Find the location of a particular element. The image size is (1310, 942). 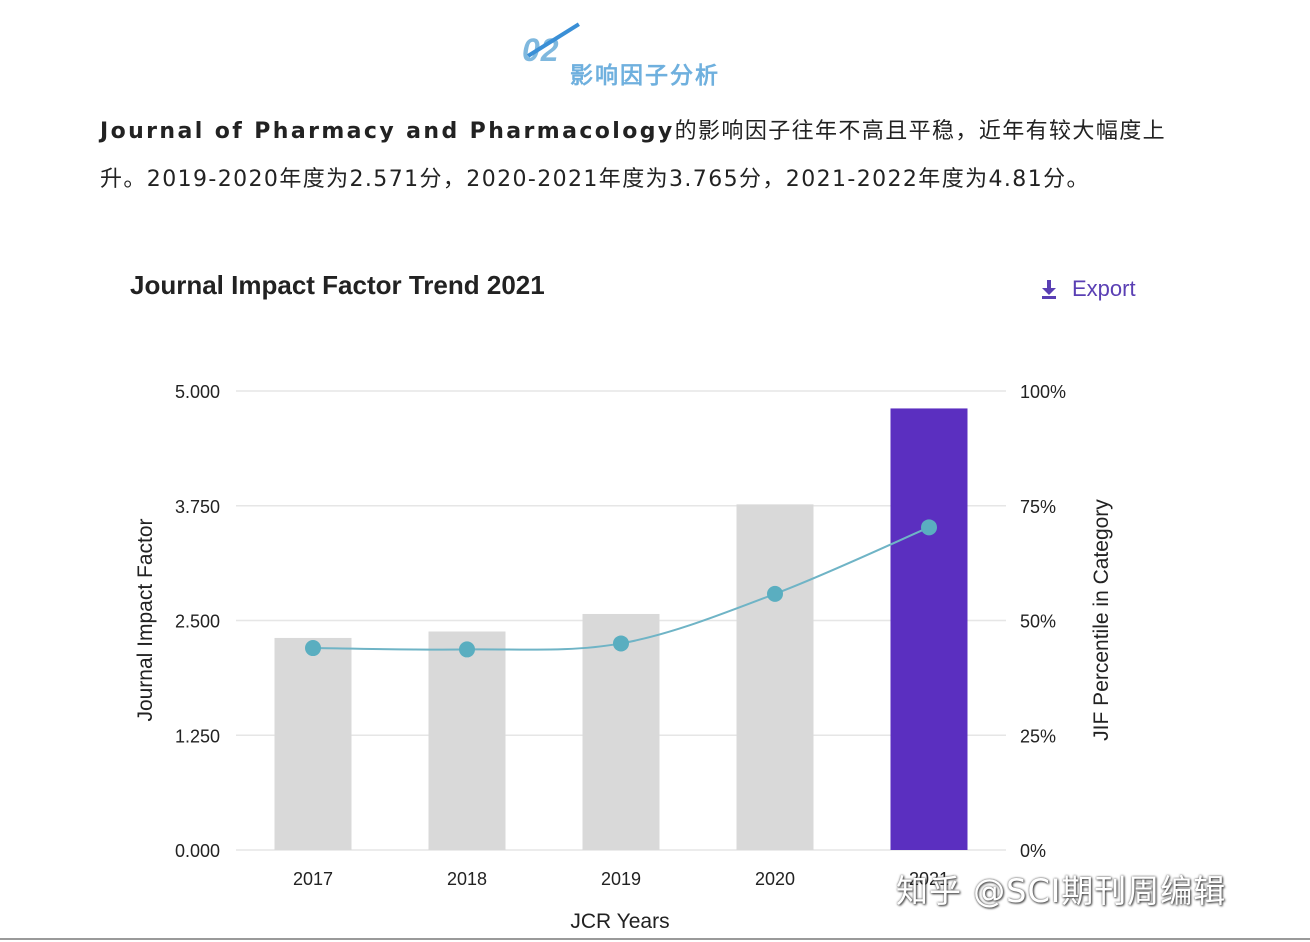

bottom-divider is located at coordinates (655, 939).